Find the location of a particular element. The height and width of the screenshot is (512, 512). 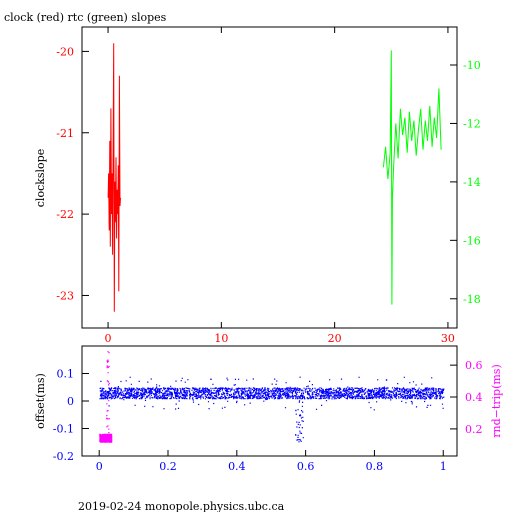

bottom-y2-tick-label: 0.4 is located at coordinates (474, 397).